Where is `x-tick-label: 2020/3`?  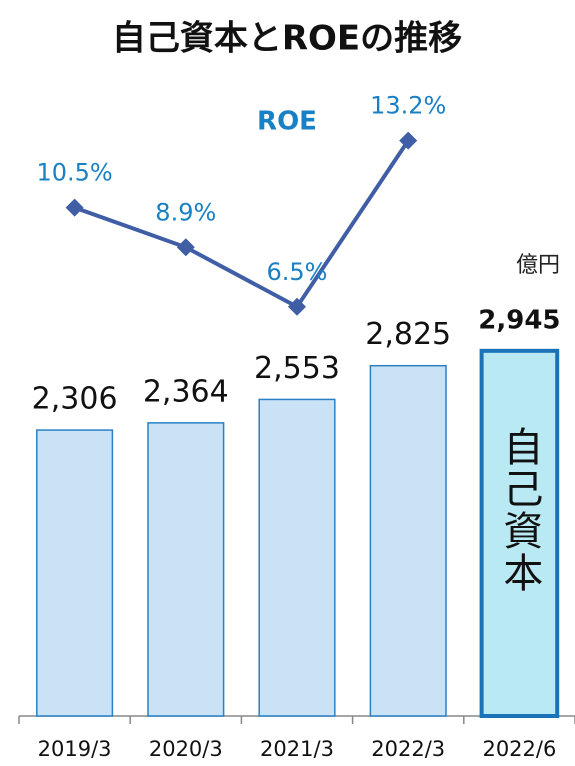
x-tick-label: 2020/3 is located at coordinates (186, 749).